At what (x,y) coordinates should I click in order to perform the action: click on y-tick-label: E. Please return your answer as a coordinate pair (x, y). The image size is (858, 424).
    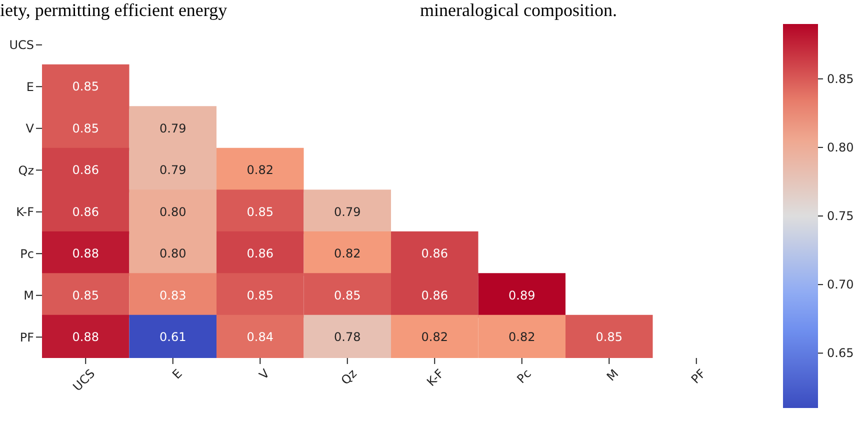
    Looking at the image, I should click on (30, 87).